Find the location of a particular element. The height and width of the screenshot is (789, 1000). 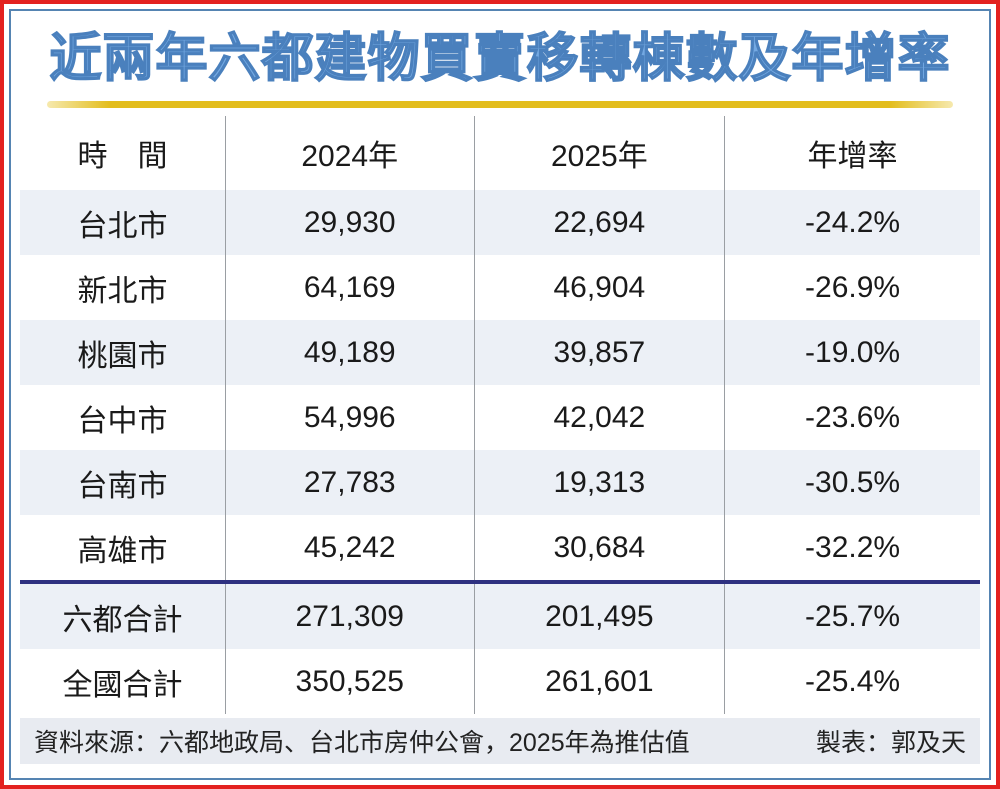

yoy-cell: -30.5% is located at coordinates (852, 482).